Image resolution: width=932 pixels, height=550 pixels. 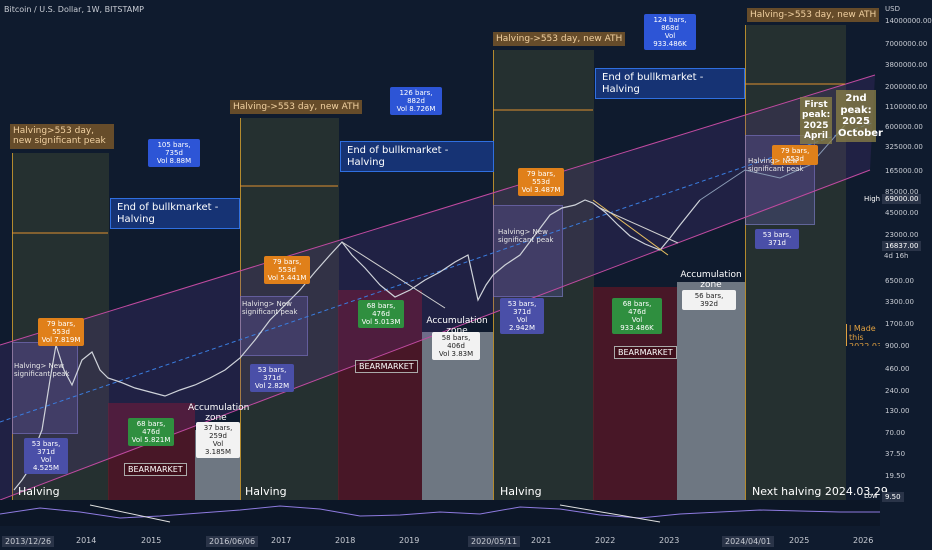 I want to click on time-tick: 2019, so click(x=409, y=540).